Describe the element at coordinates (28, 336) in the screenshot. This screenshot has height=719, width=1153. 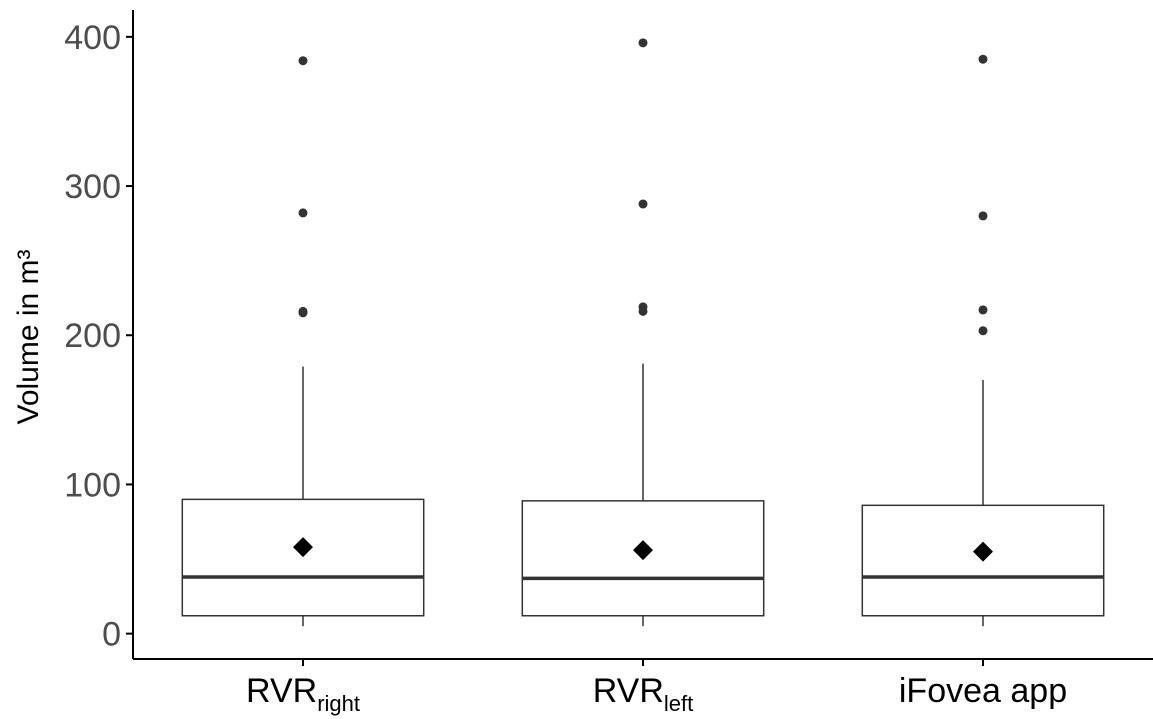
I see `y-axis-title: Volume in m³` at that location.